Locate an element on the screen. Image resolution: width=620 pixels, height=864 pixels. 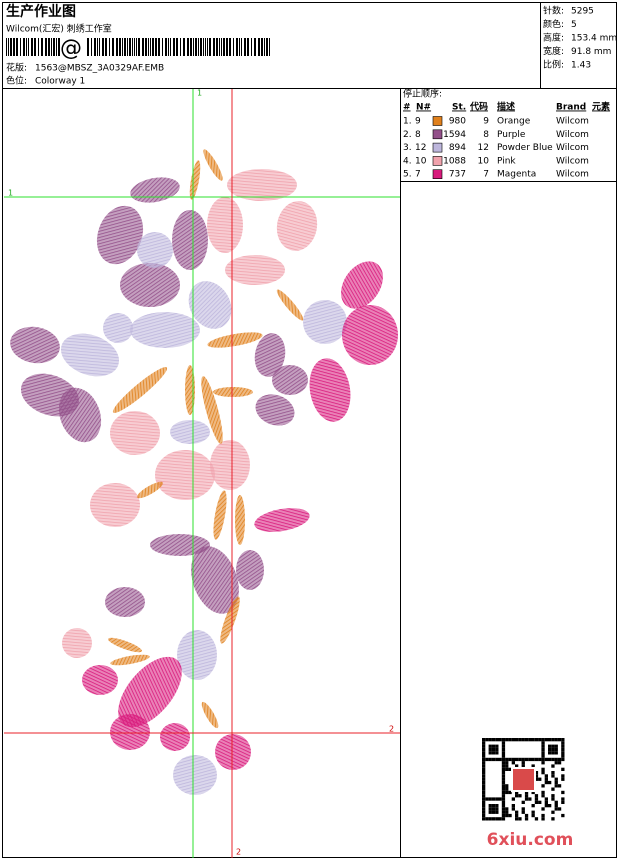
table-header: St. is located at coordinates (459, 108).